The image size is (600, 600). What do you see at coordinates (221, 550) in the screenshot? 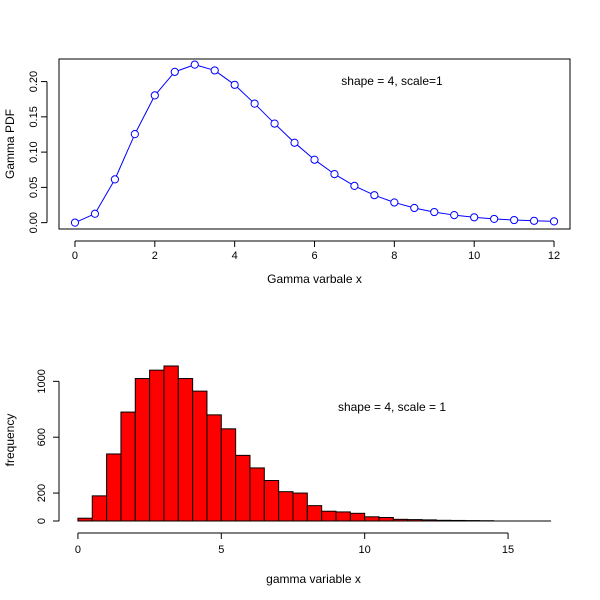
I see `x-tick-label: 5` at bounding box center [221, 550].